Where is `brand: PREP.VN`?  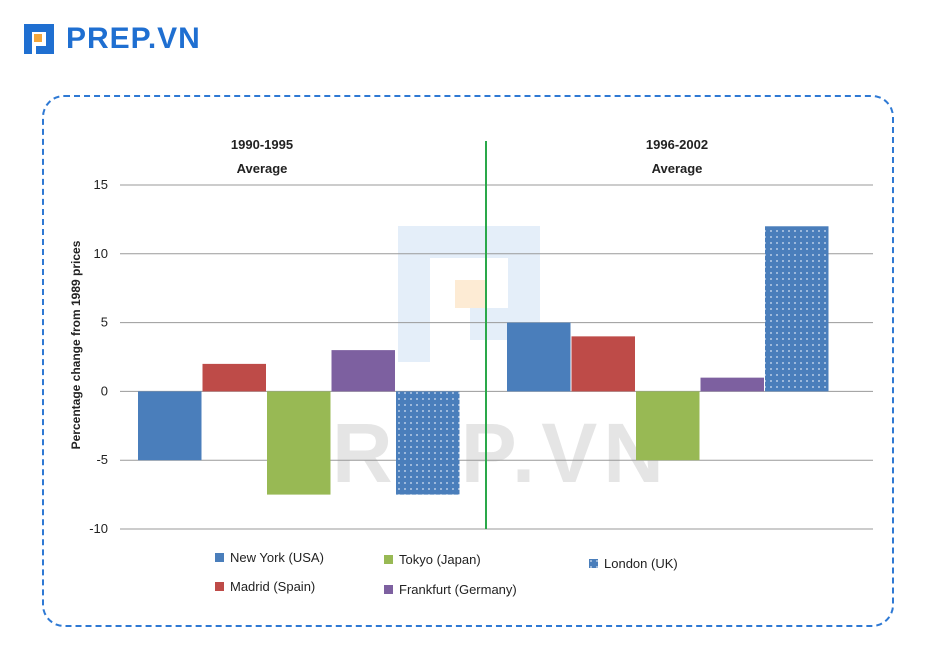 brand: PREP.VN is located at coordinates (111, 39).